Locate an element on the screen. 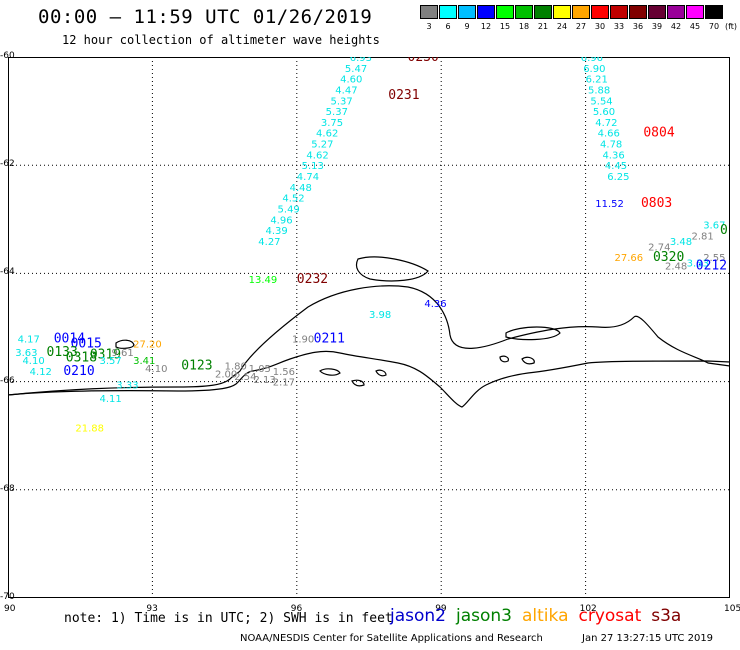 The height and width of the screenshot is (650, 740). lat-label--62: -62 is located at coordinates (7, 164).